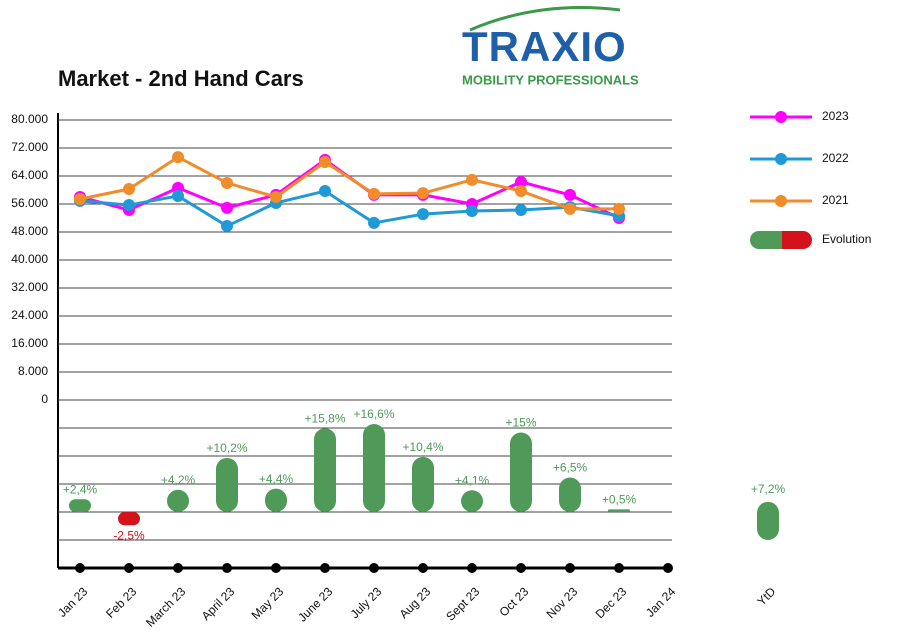 The height and width of the screenshot is (643, 900). Describe the element at coordinates (835, 158) in the screenshot. I see `legend-label: 2022` at that location.